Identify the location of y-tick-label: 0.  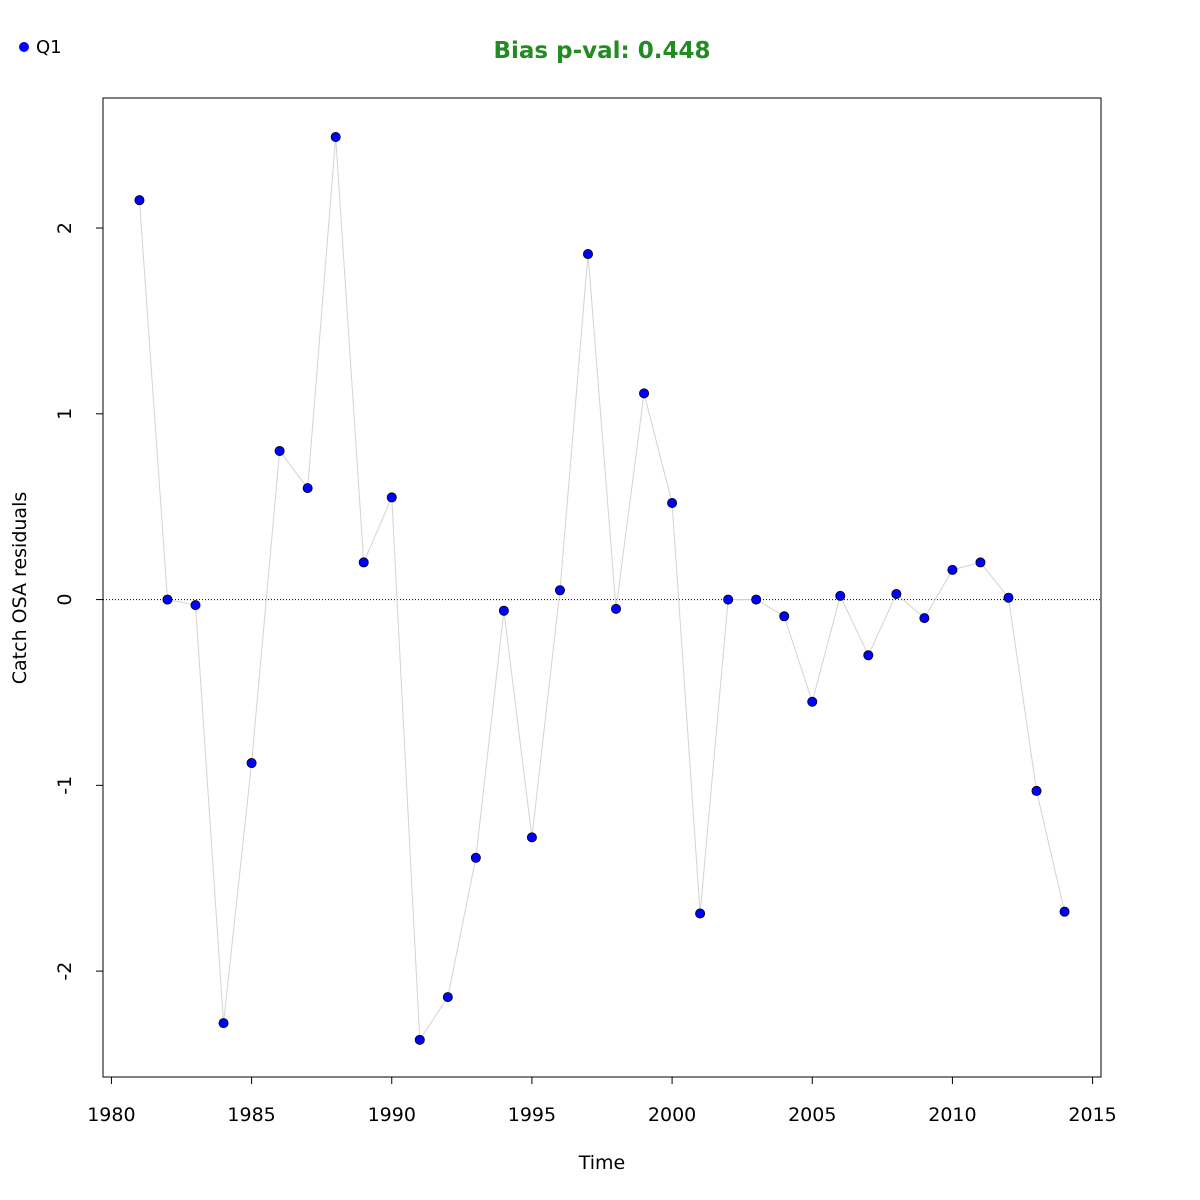
(65, 600).